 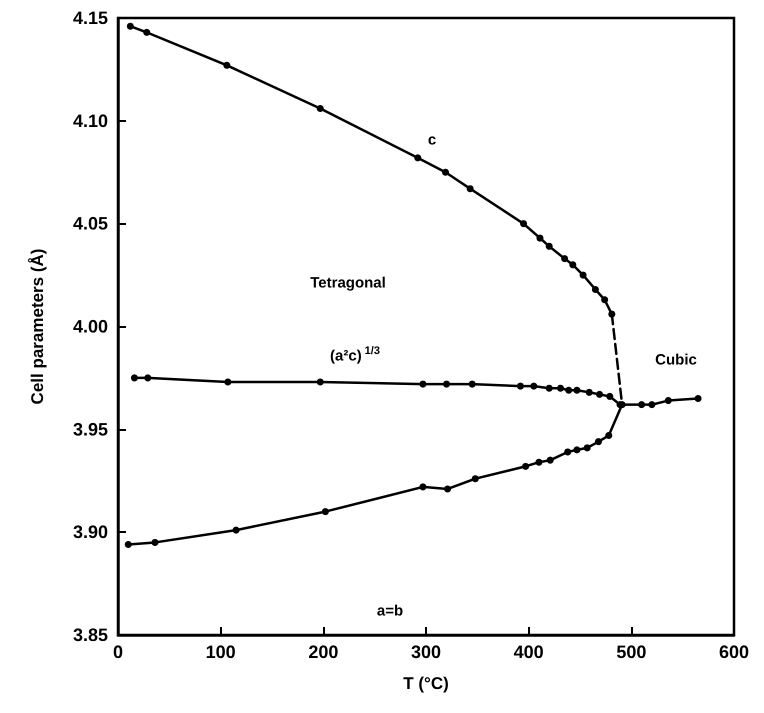 I want to click on x-tick-label: 100, so click(x=221, y=652).